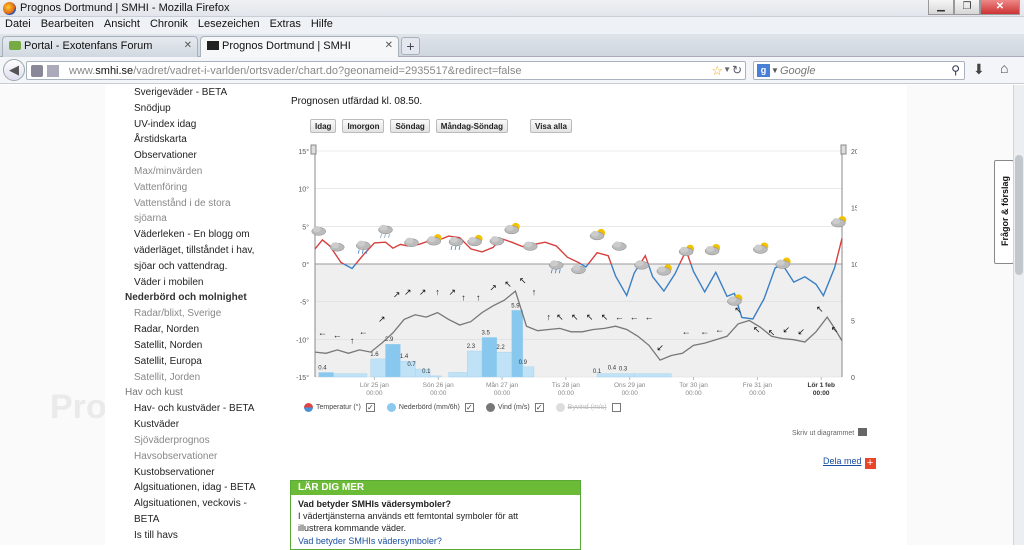 Image resolution: width=1024 pixels, height=550 pixels. Describe the element at coordinates (157, 425) in the screenshot. I see `sidebar-item: Kustväder` at that location.